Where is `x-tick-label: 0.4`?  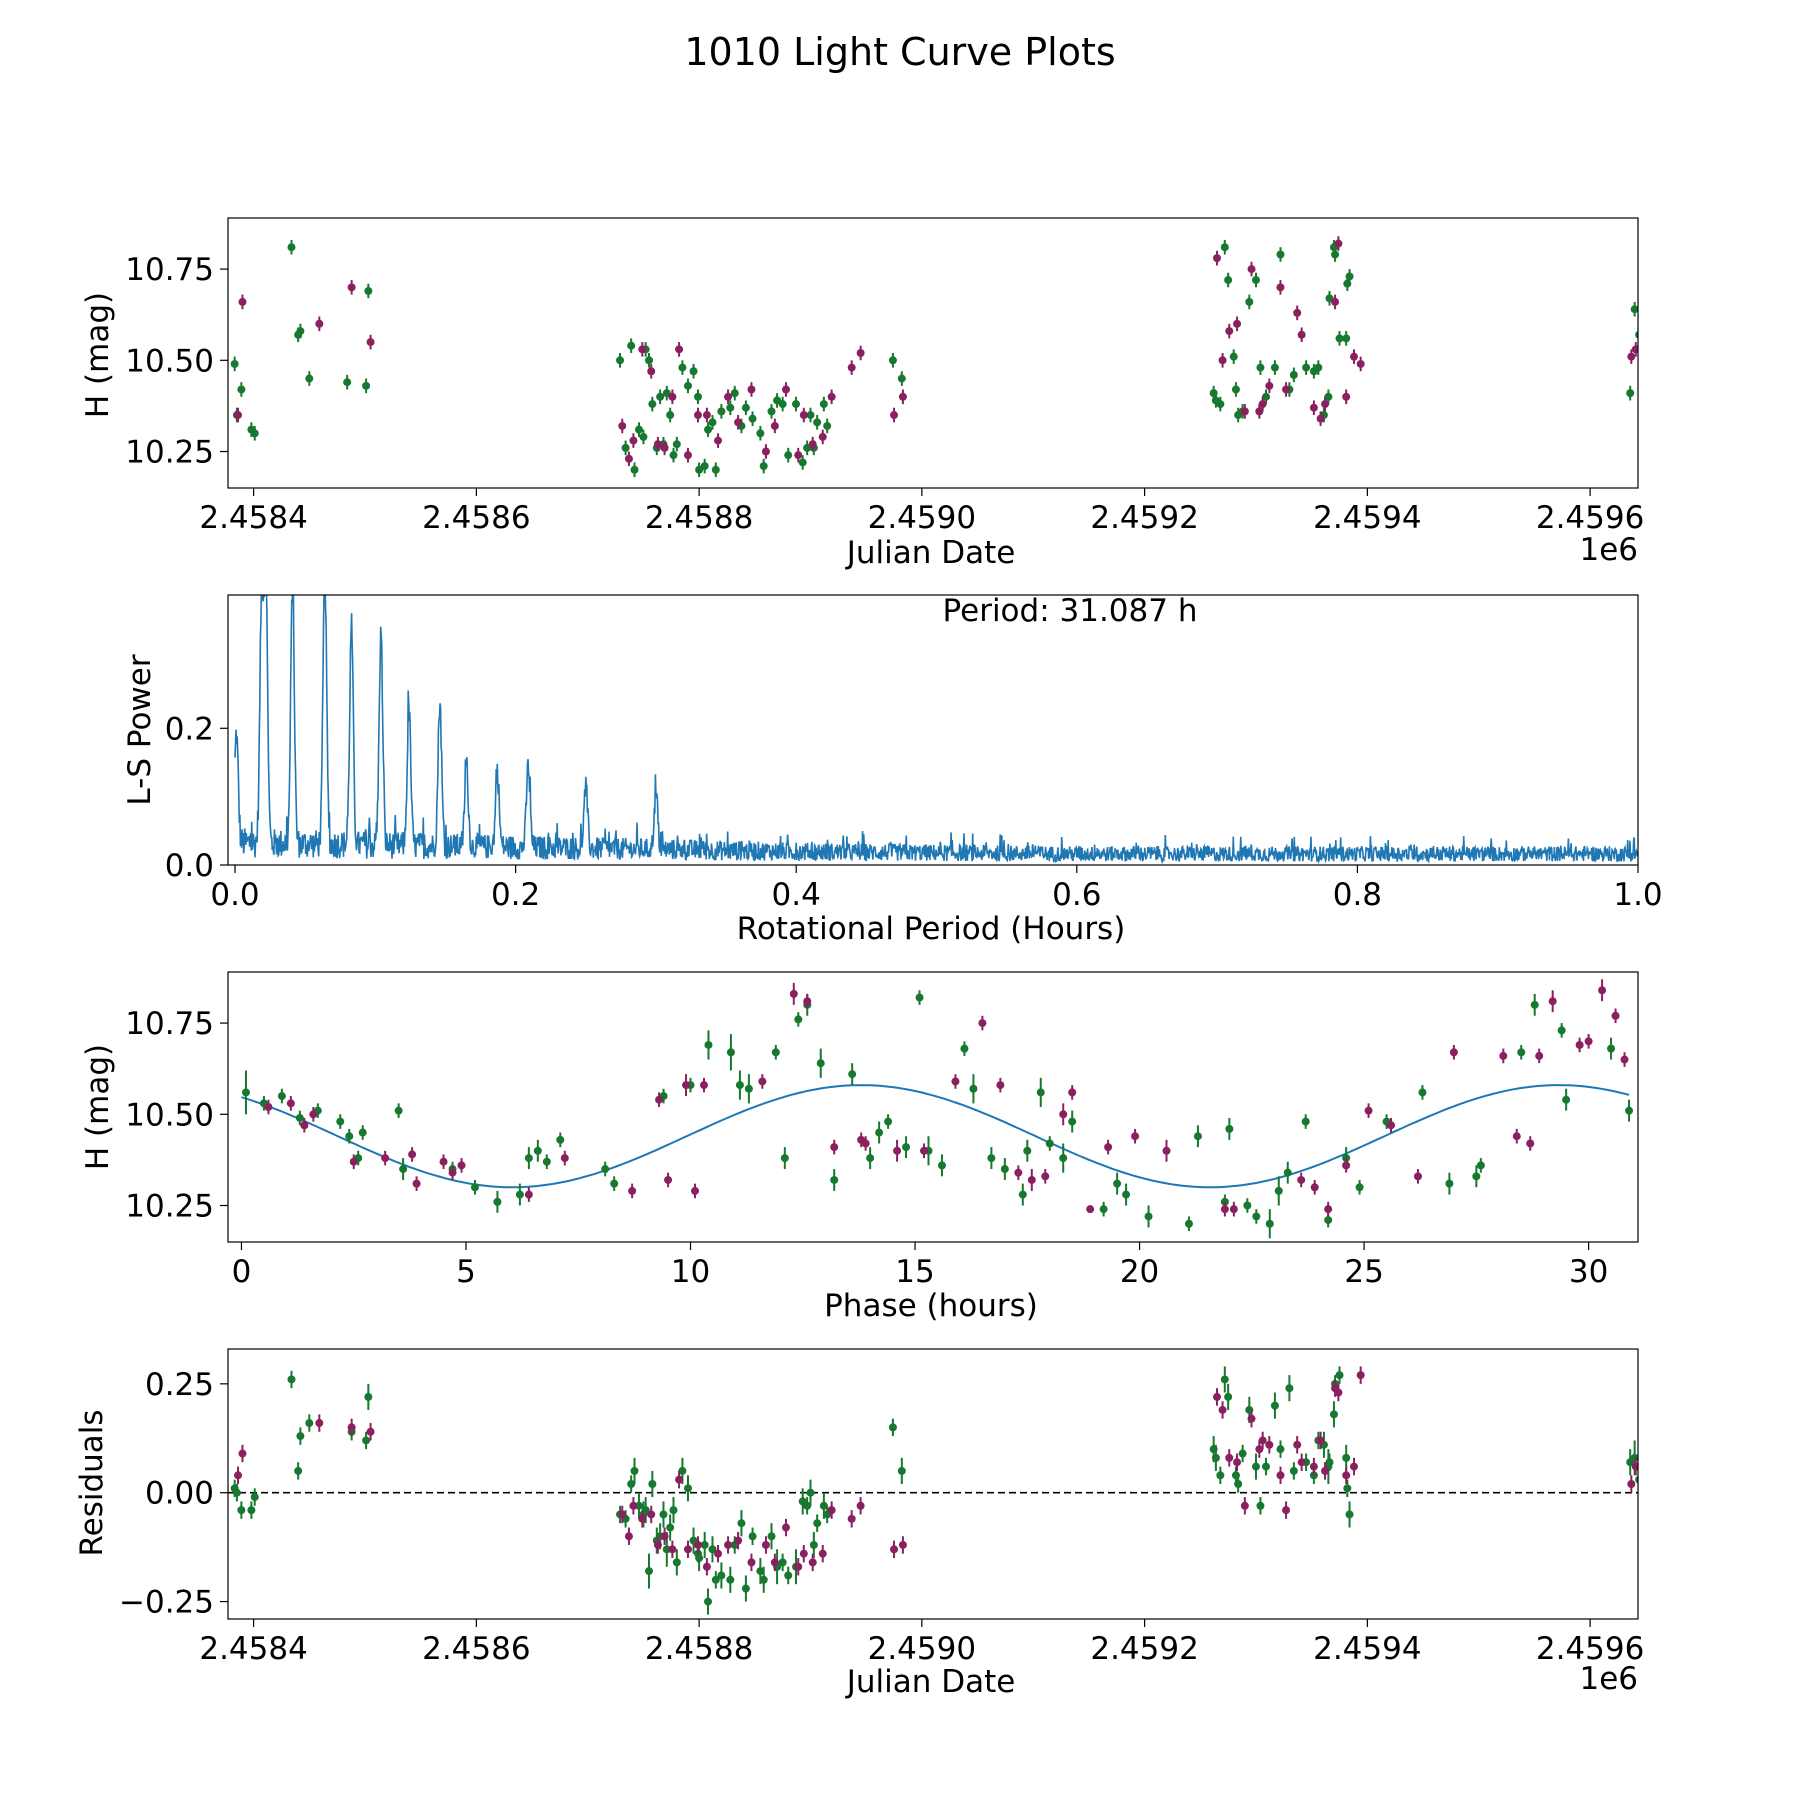 x-tick-label: 0.4 is located at coordinates (796, 895).